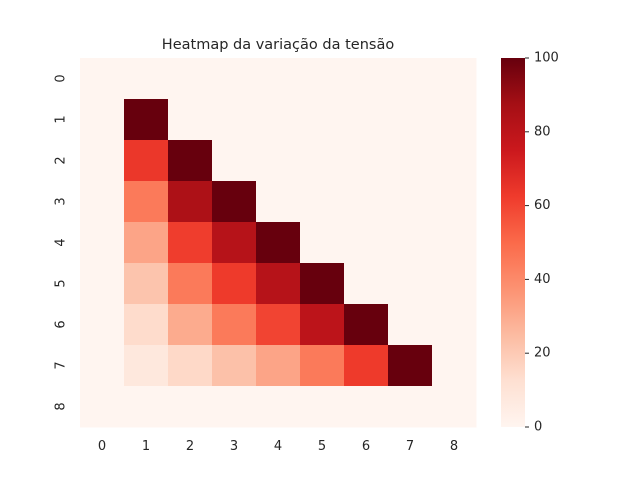  Describe the element at coordinates (102, 446) in the screenshot. I see `x-tick-label: 0` at that location.